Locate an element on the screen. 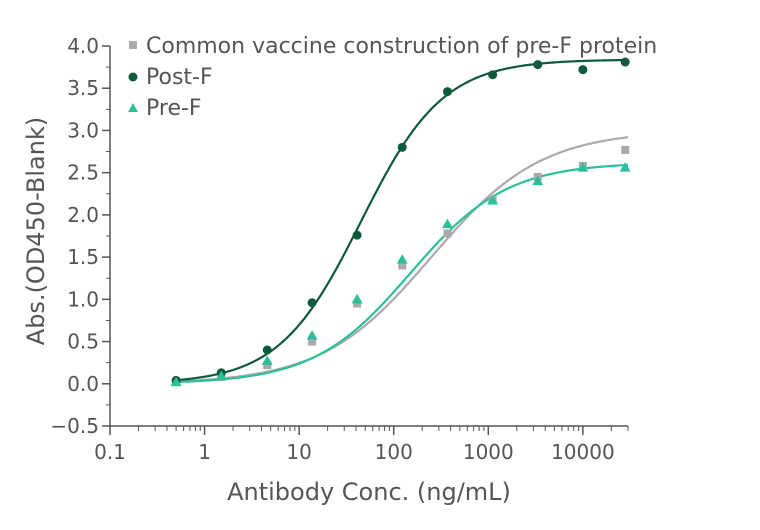  y-tick-label: 0.5 is located at coordinates (83, 342).